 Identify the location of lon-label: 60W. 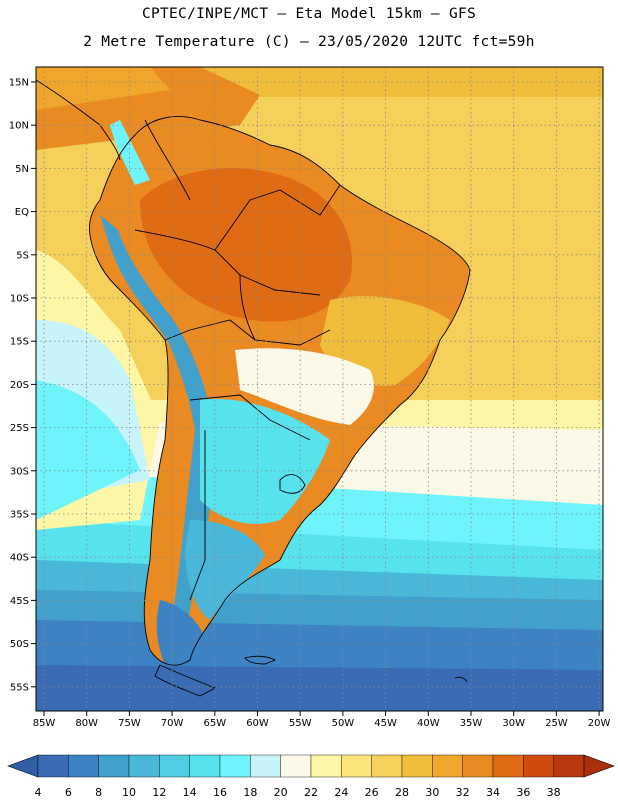
(257, 723).